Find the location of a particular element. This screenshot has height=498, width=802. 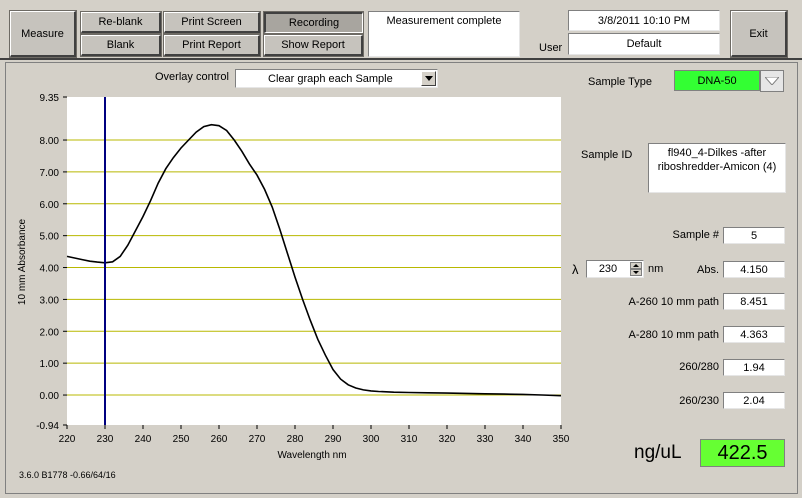

show-report-button: Show Report is located at coordinates (313, 45).